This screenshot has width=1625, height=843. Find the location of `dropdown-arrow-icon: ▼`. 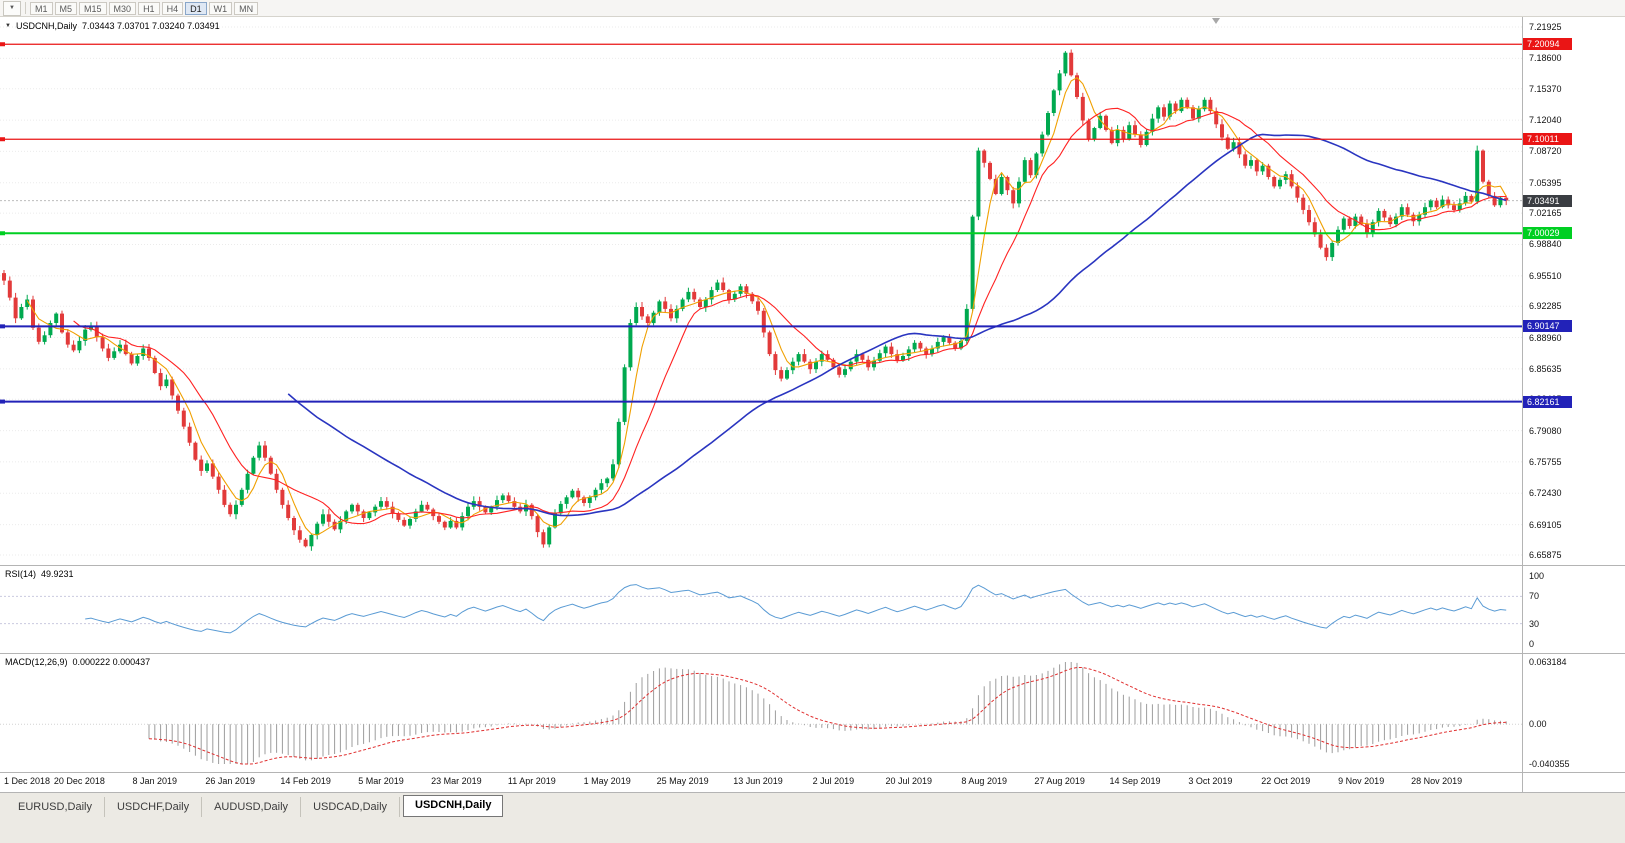

dropdown-arrow-icon: ▼ is located at coordinates (12, 8).